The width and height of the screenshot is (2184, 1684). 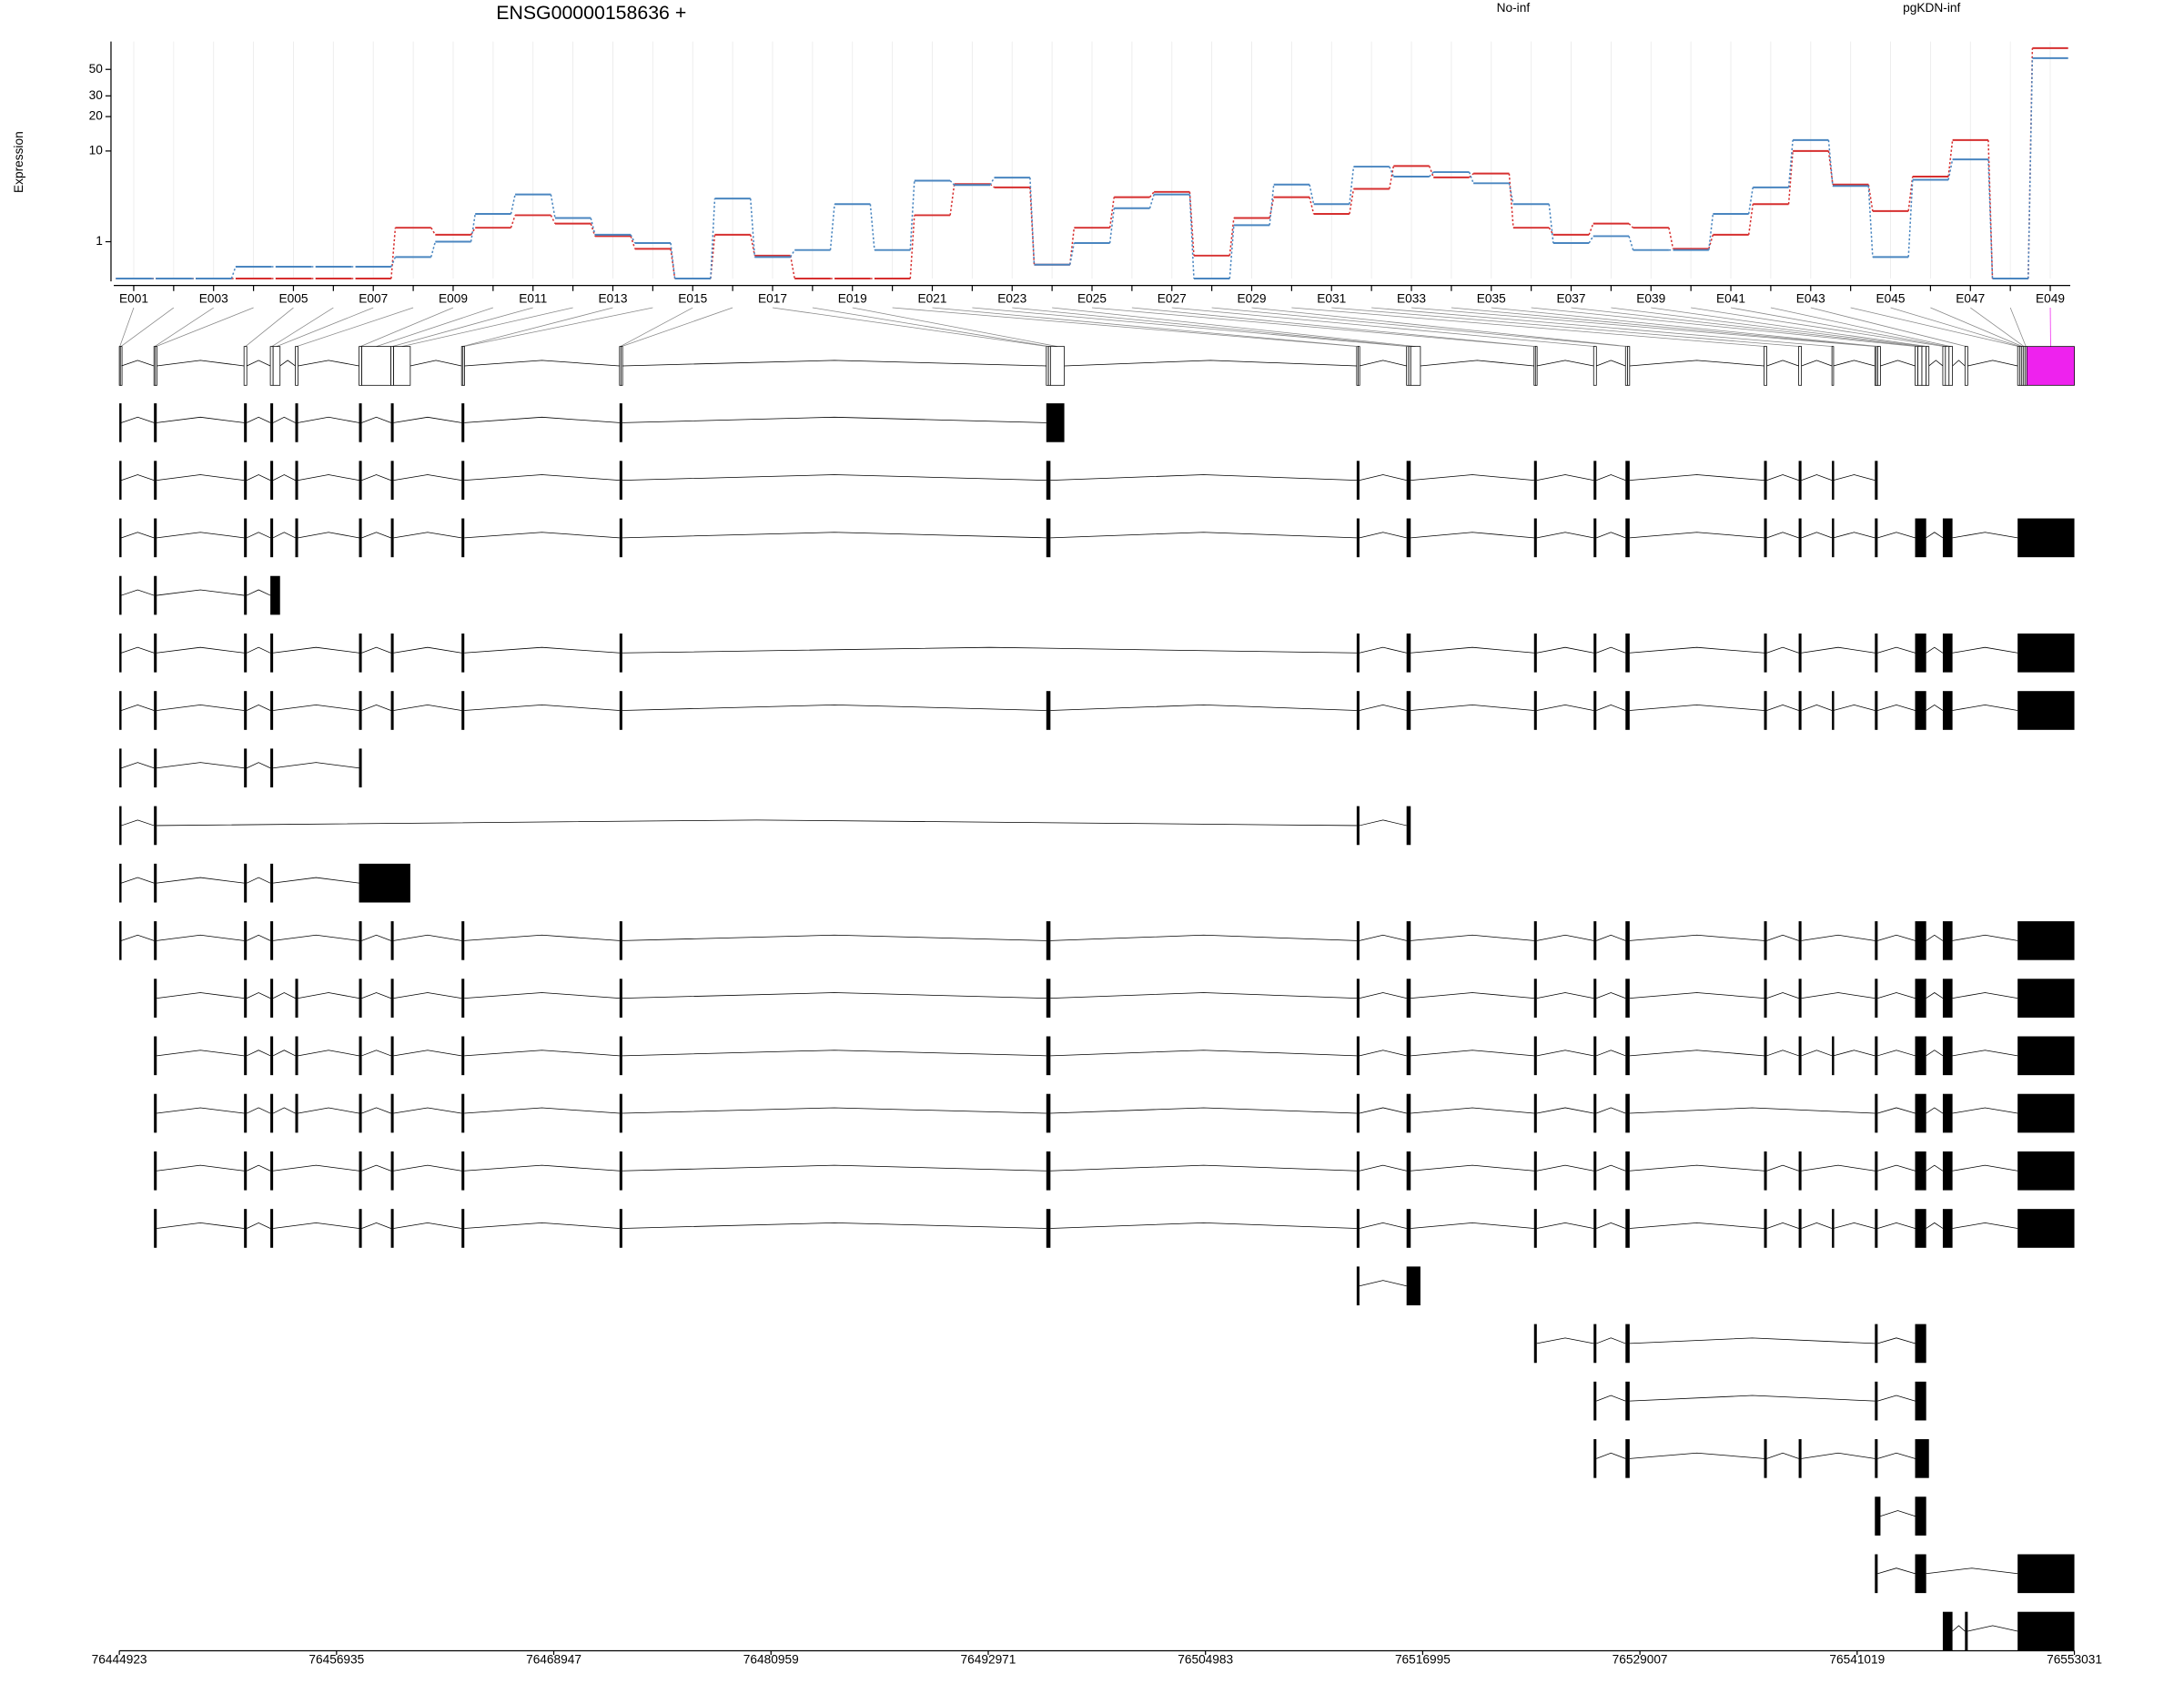 What do you see at coordinates (454, 299) in the screenshot?
I see `x-tick-label: E009` at bounding box center [454, 299].